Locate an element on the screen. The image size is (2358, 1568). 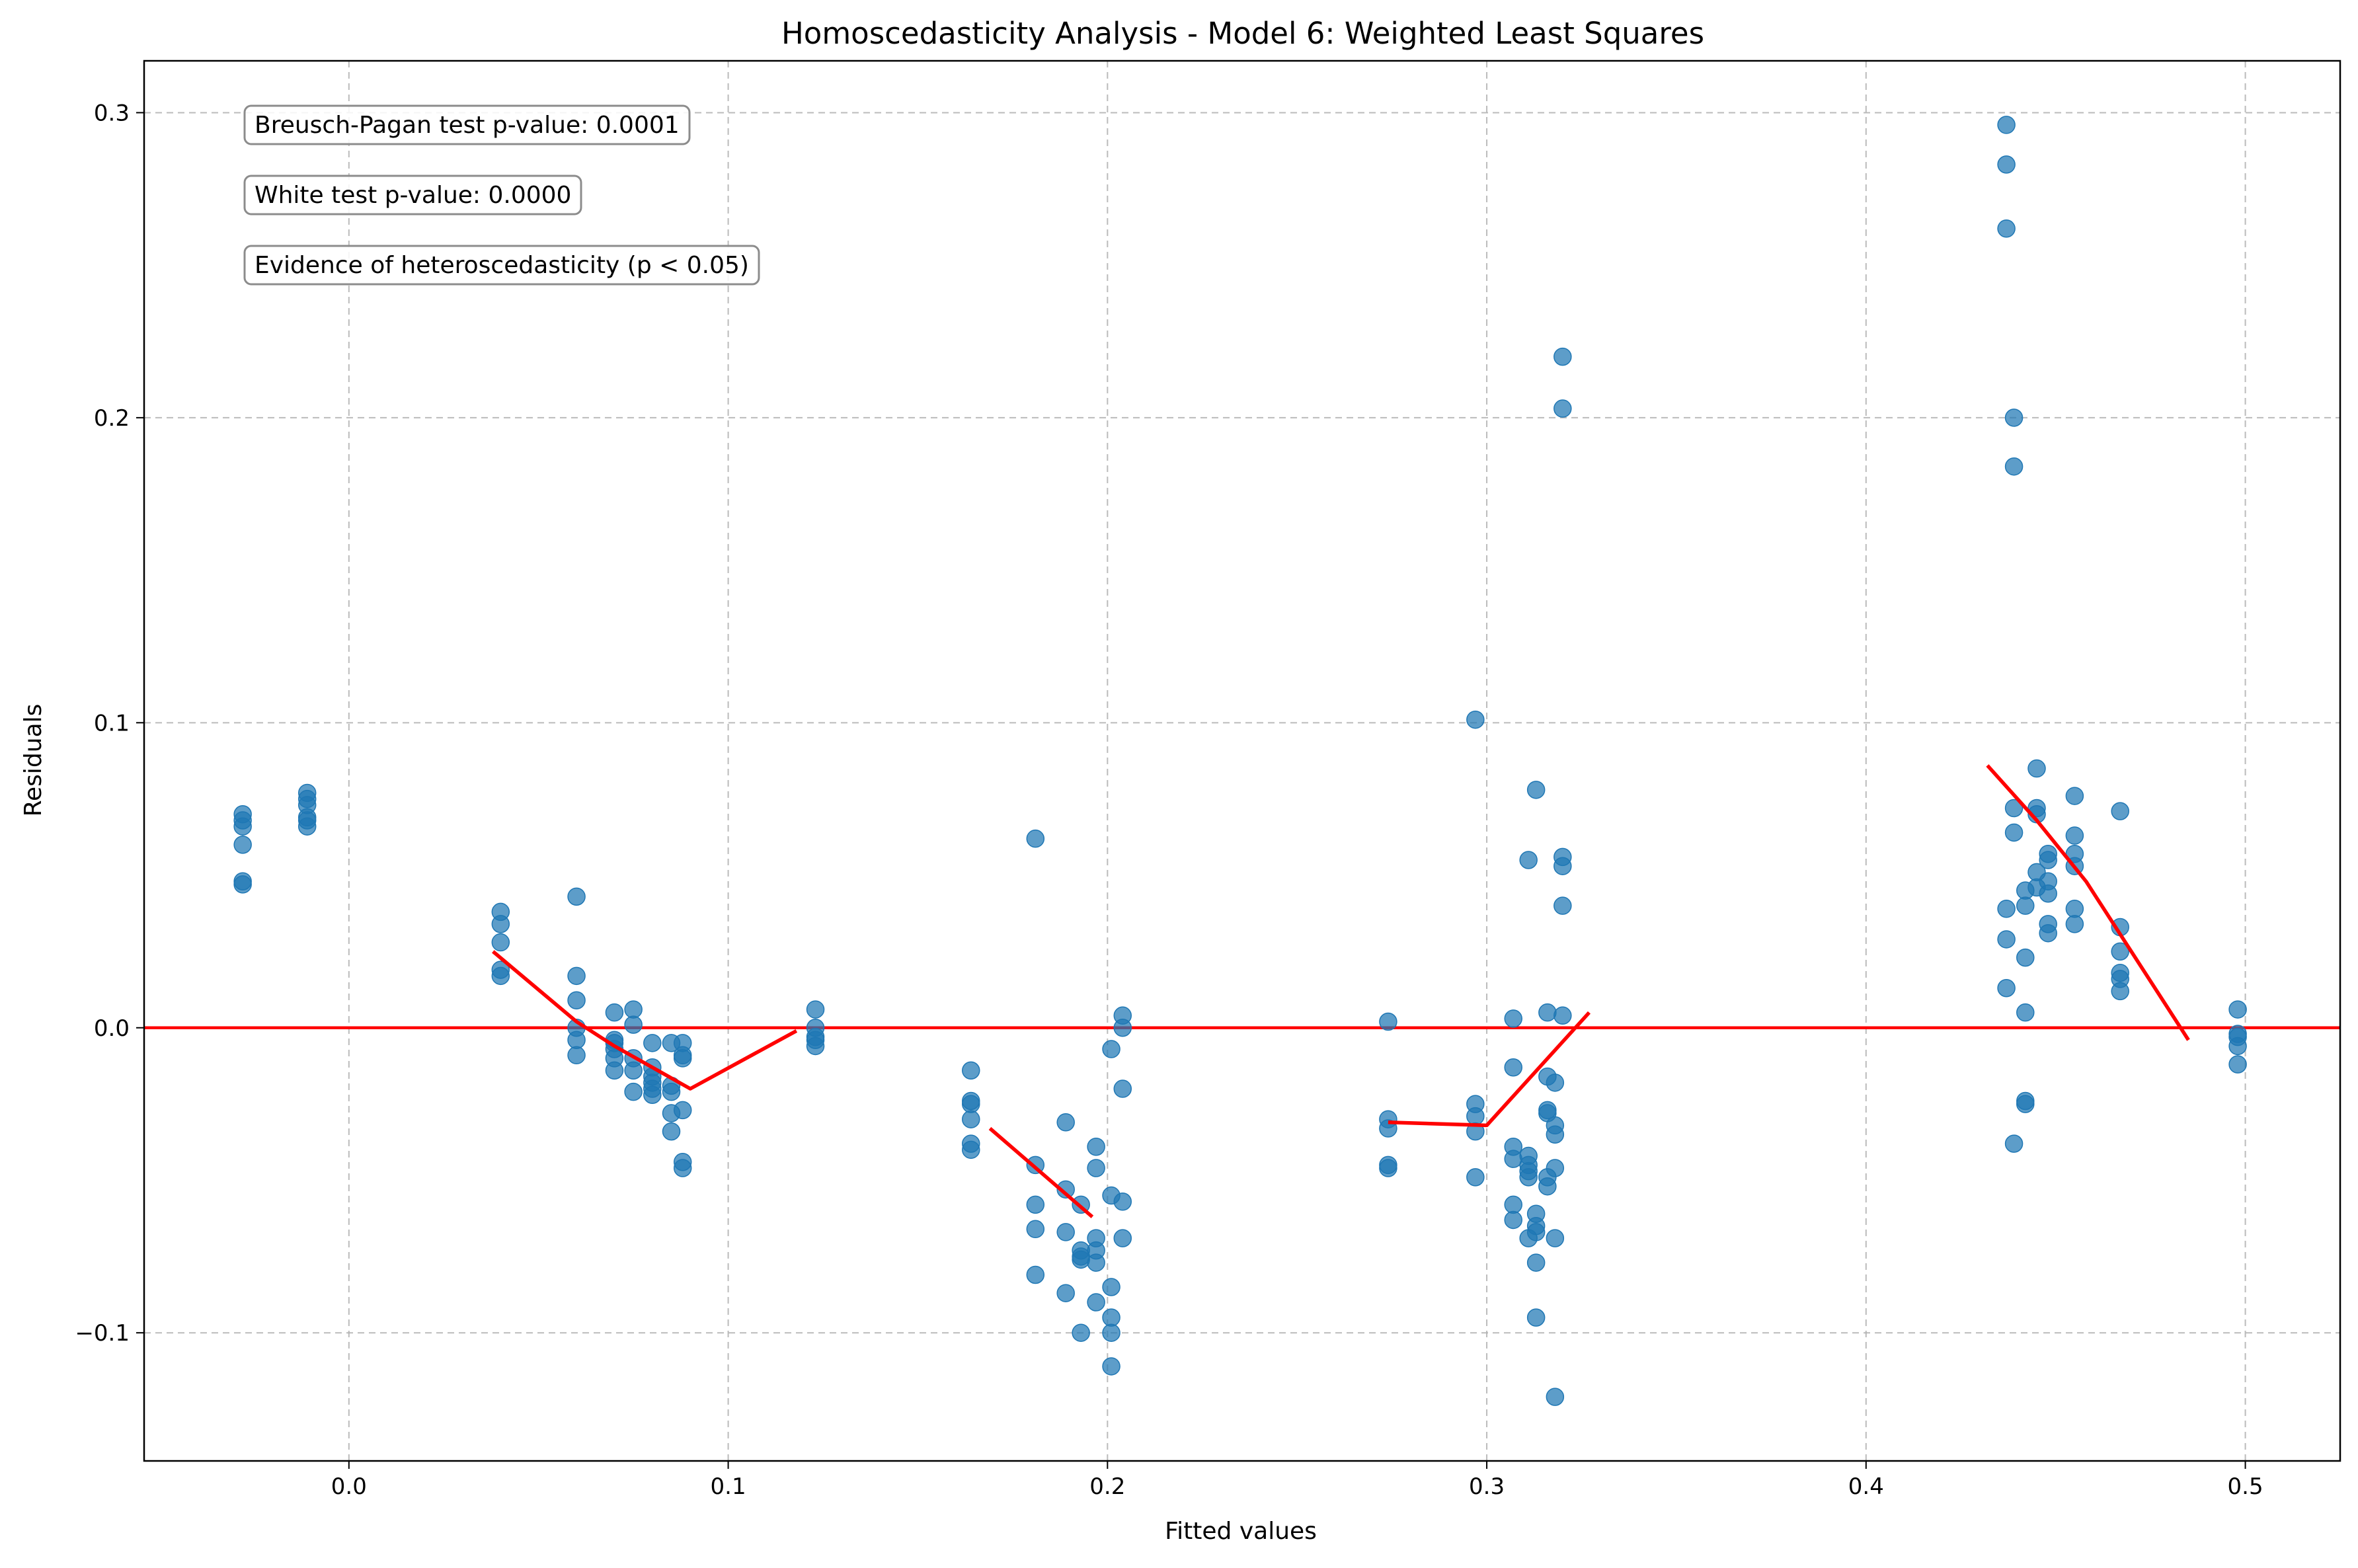
y-tick-label: 0.3 is located at coordinates (112, 113).